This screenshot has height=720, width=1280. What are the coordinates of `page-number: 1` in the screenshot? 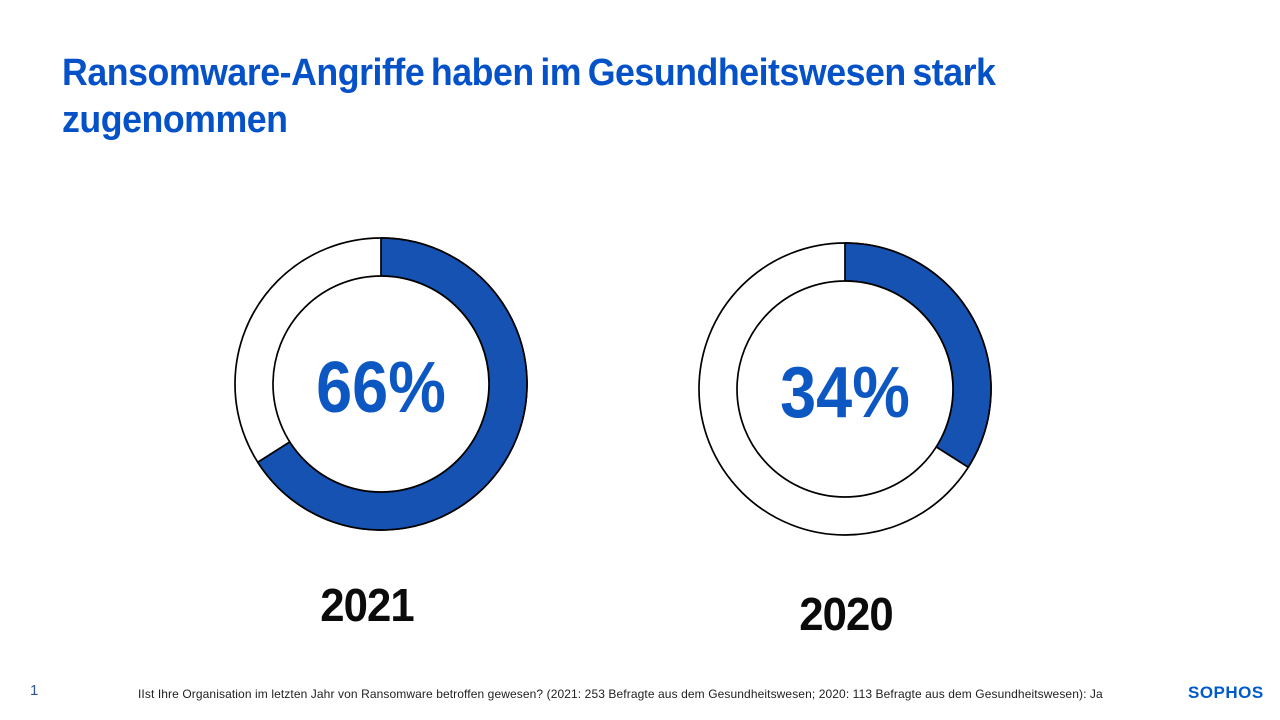 It's located at (34, 690).